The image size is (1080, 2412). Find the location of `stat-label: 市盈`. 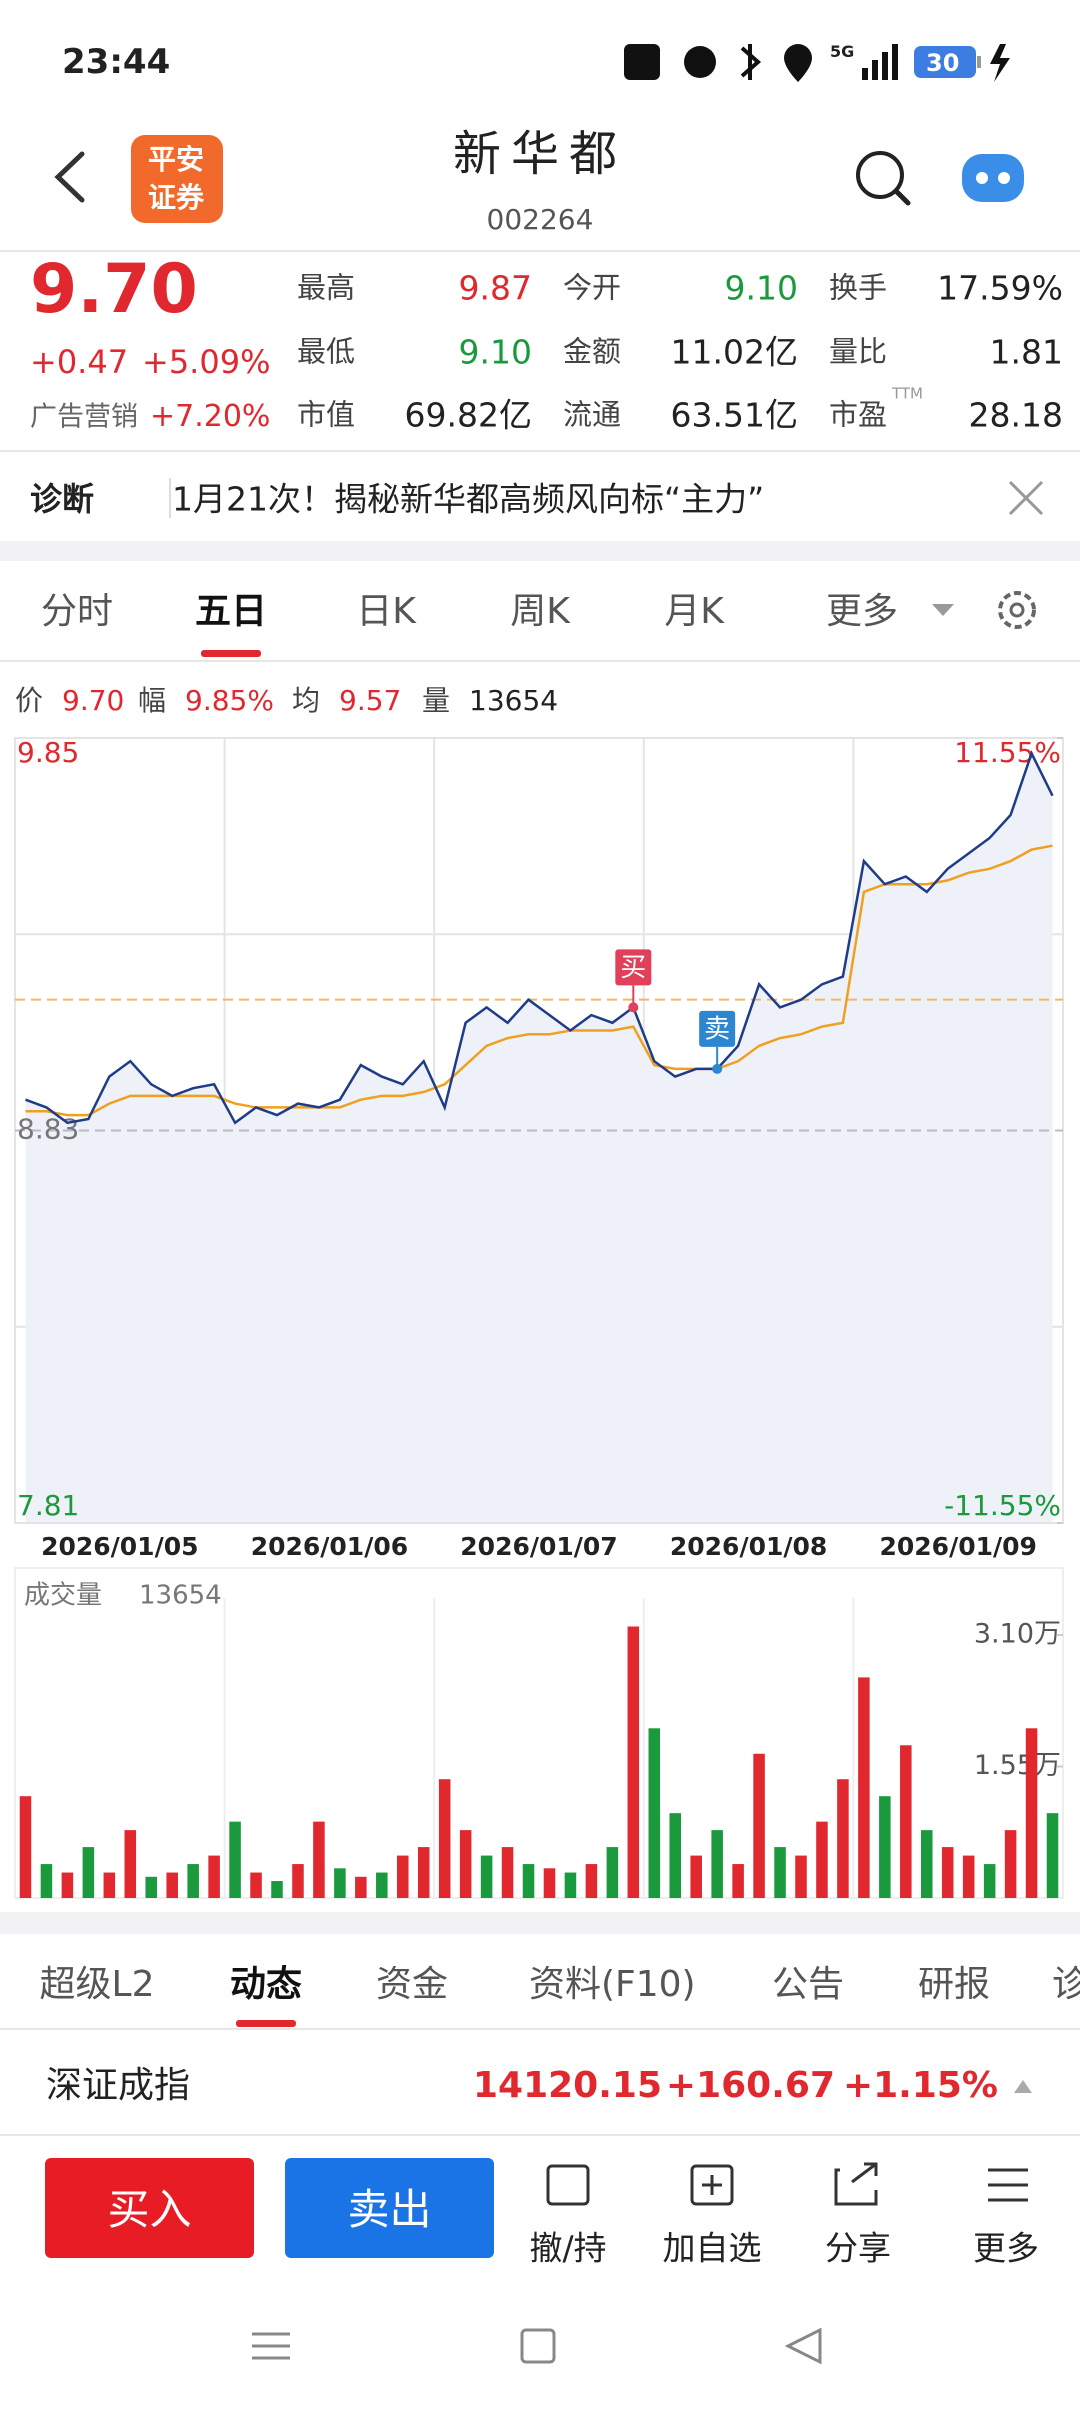

stat-label: 市盈 is located at coordinates (858, 414).